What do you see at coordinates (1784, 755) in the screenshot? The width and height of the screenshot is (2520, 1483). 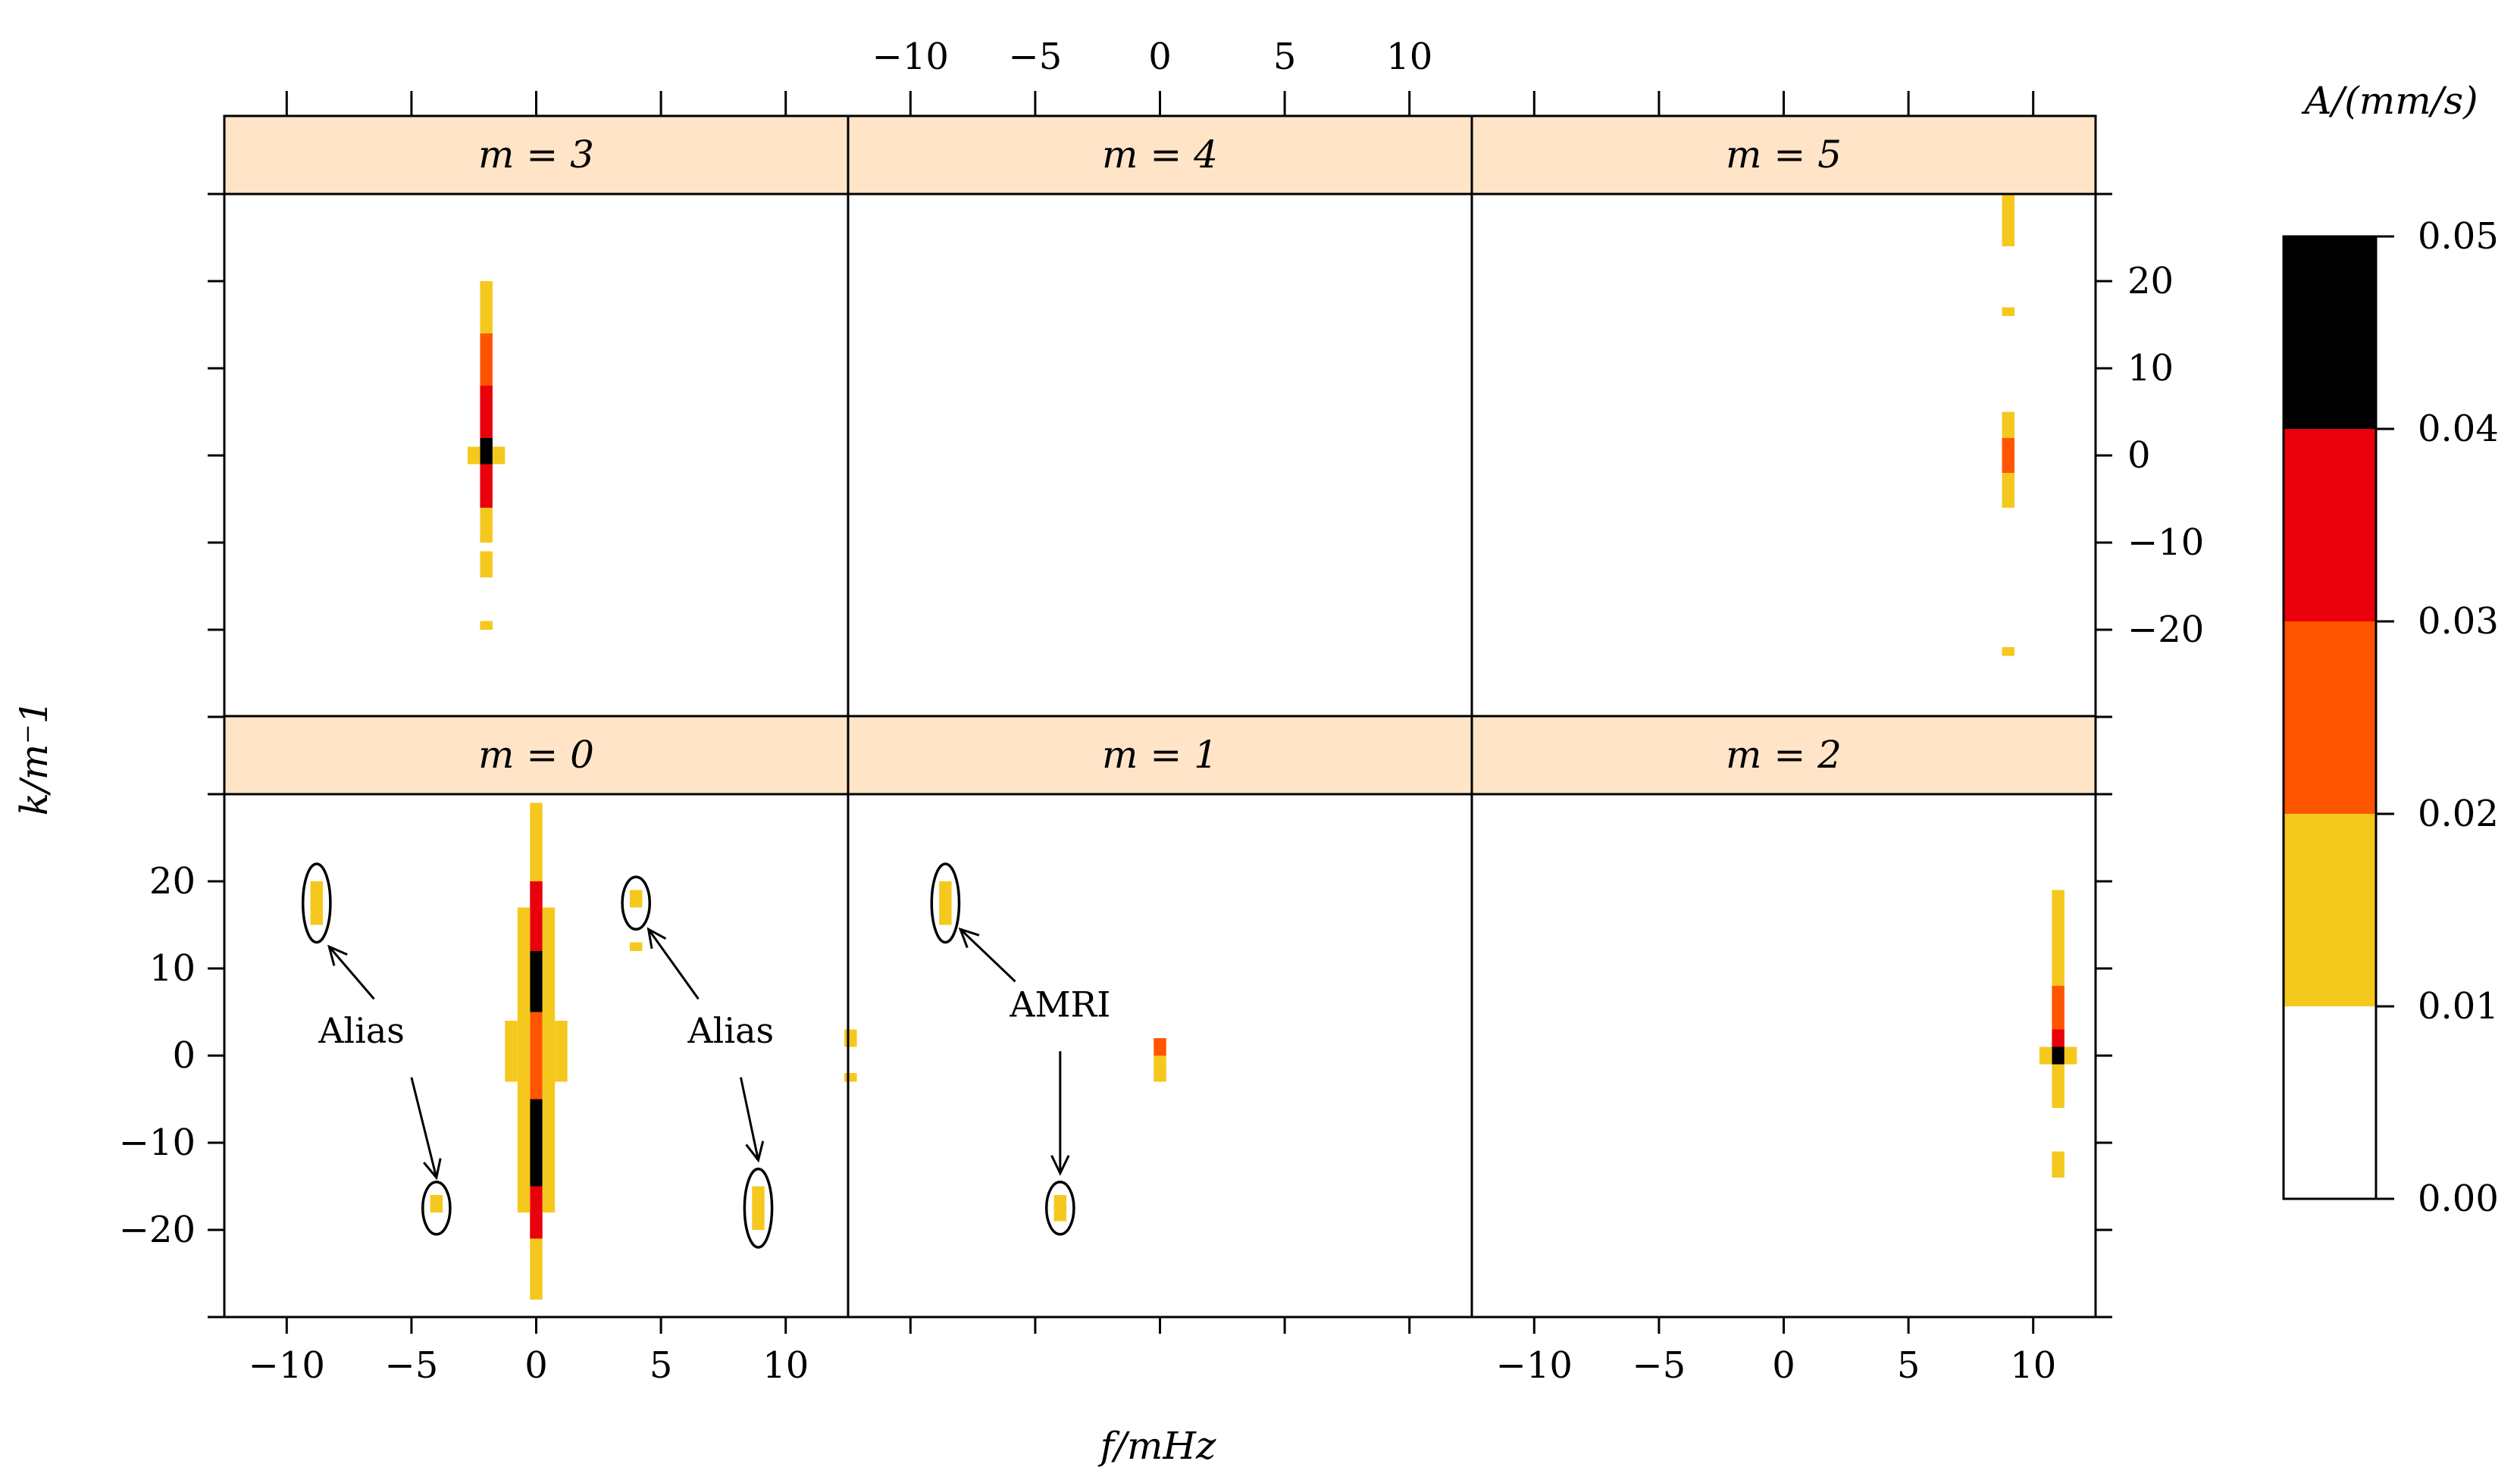 I see `panel-strip-label: m = 2` at bounding box center [1784, 755].